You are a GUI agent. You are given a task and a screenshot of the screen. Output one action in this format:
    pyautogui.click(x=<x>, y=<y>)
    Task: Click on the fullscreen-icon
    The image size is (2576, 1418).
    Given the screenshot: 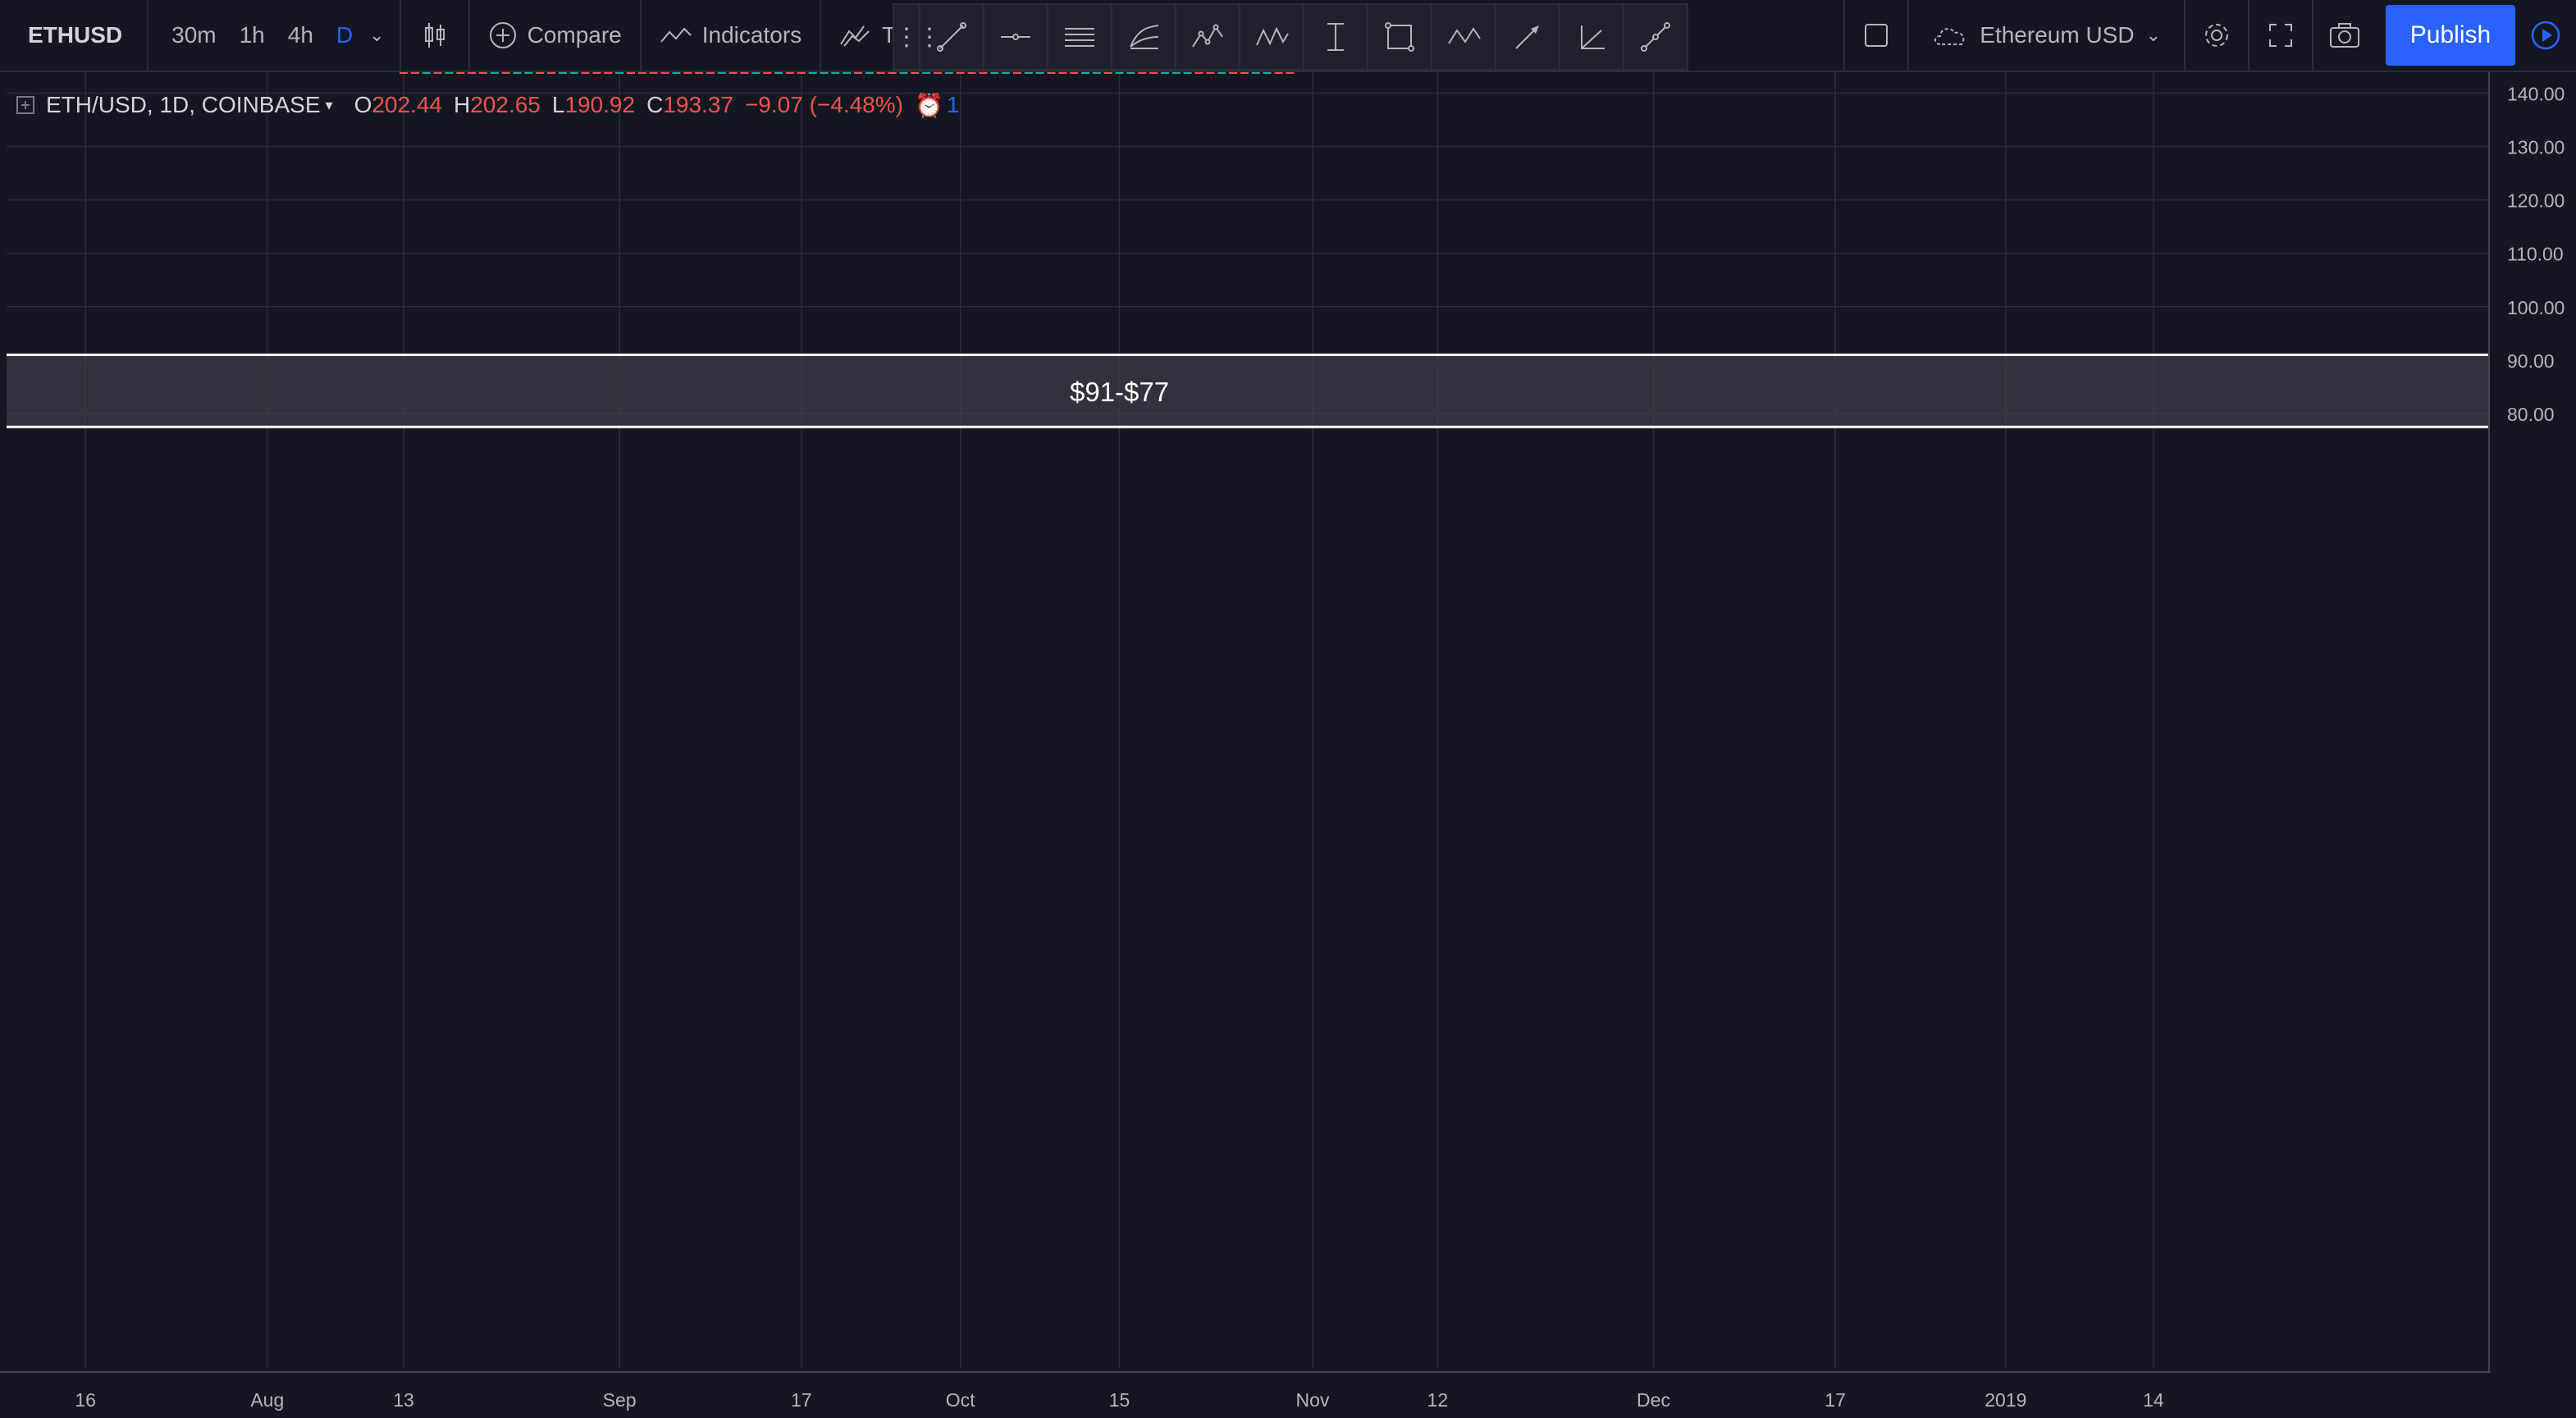 What is the action you would take?
    pyautogui.click(x=2281, y=35)
    